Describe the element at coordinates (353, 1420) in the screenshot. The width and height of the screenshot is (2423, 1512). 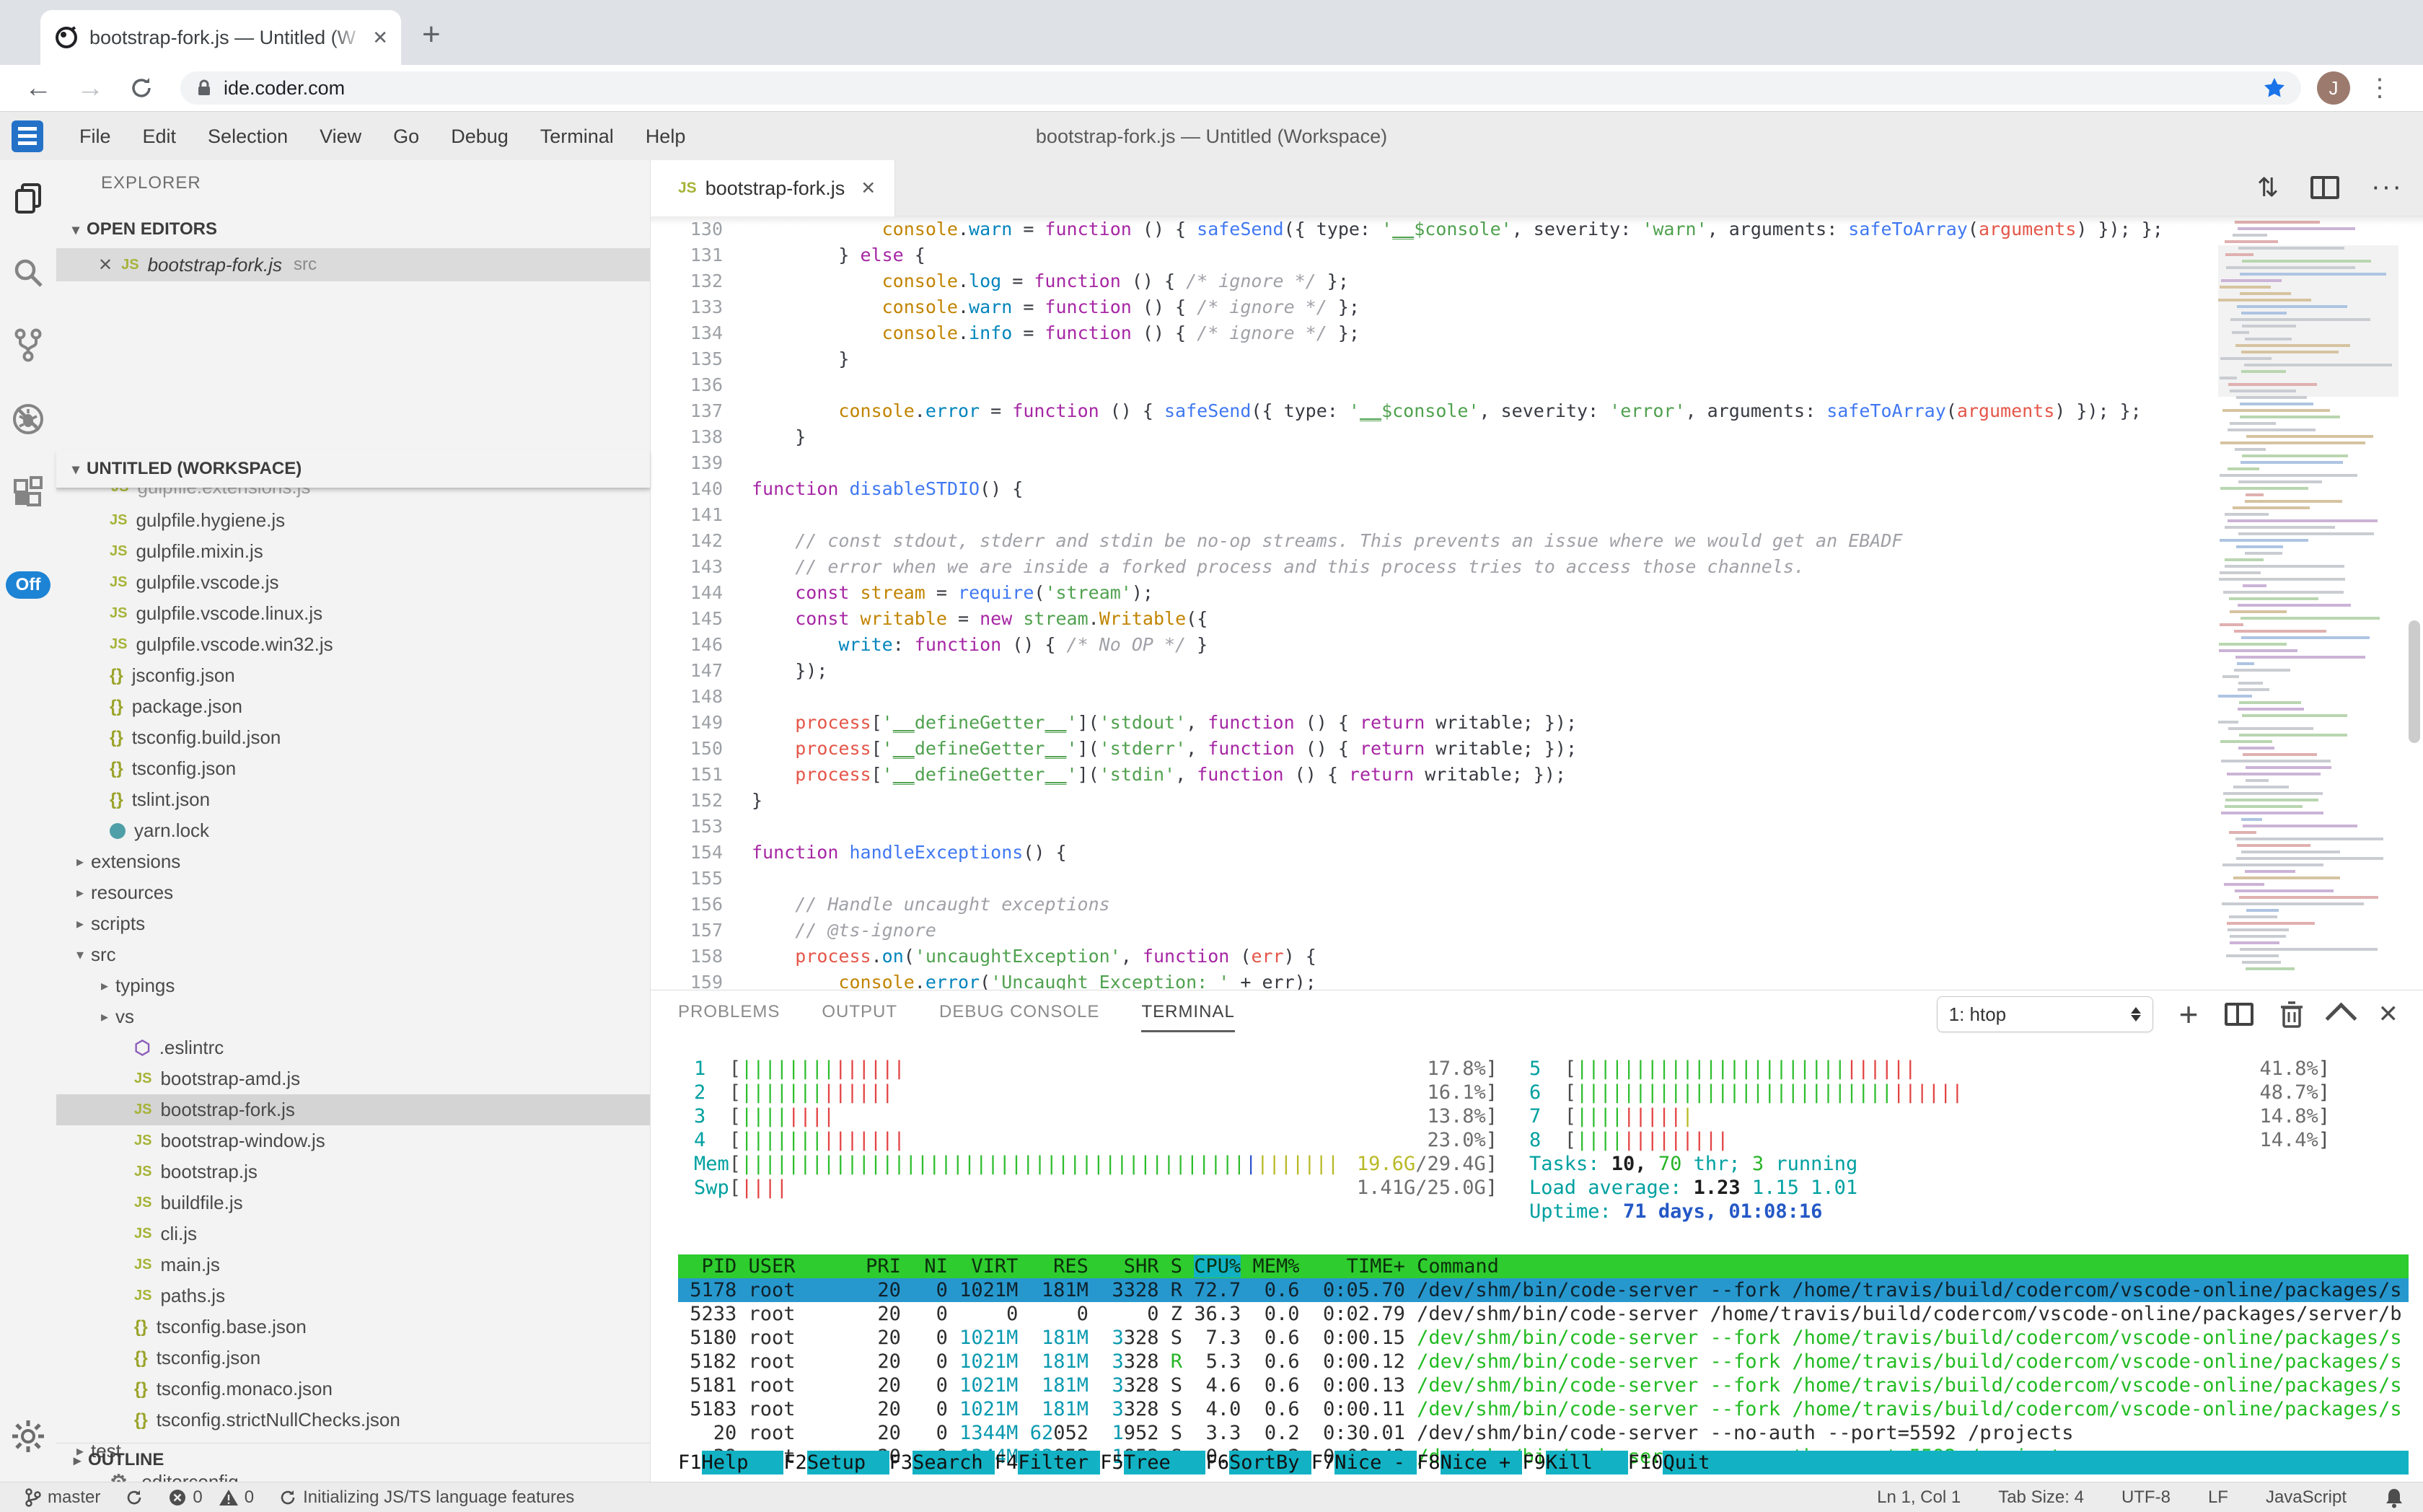
I see `tree-item: {} tsconfig.strictNullChecks.json` at that location.